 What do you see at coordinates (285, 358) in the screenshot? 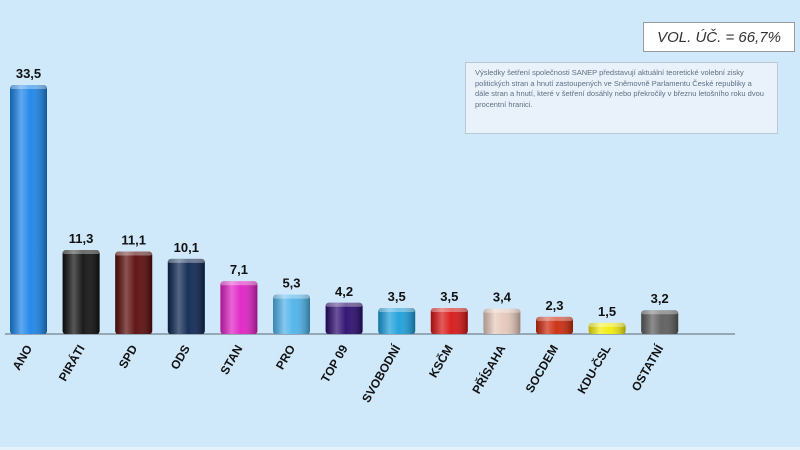
I see `category-label-pro: PRO` at bounding box center [285, 358].